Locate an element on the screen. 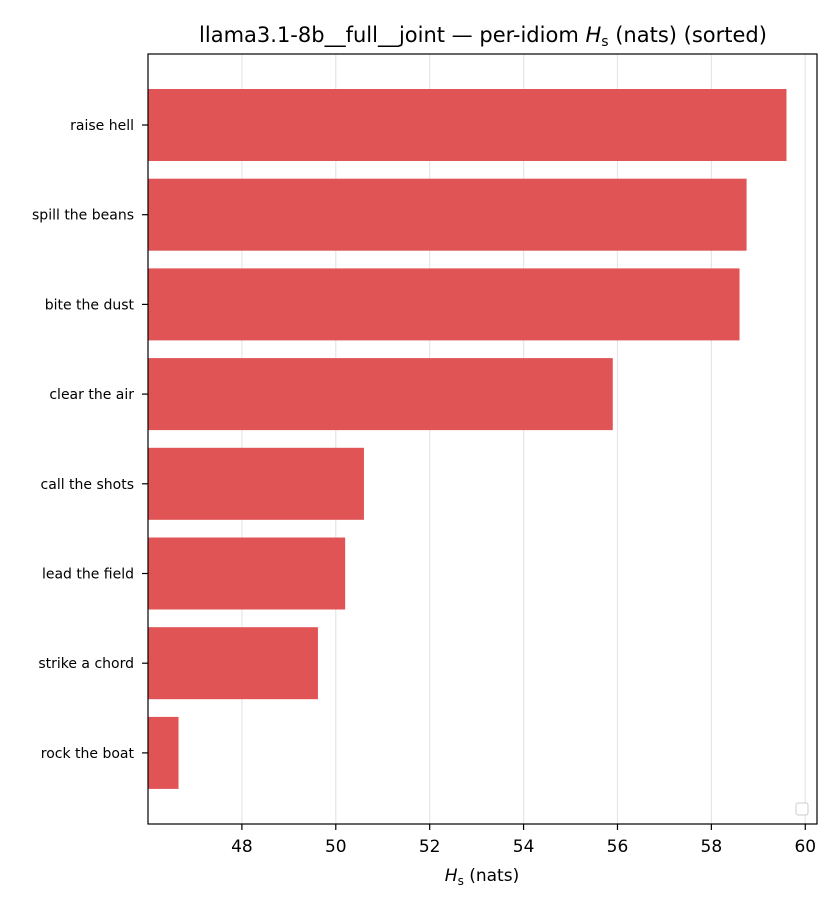  x-tick-label: 58 is located at coordinates (712, 847).